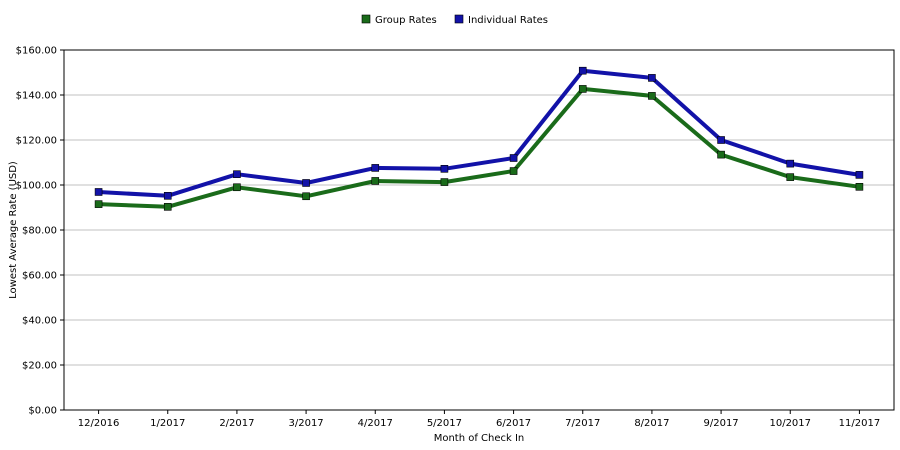 This screenshot has width=900, height=450. I want to click on legend: Group Rates Individual Rates, so click(454, 20).